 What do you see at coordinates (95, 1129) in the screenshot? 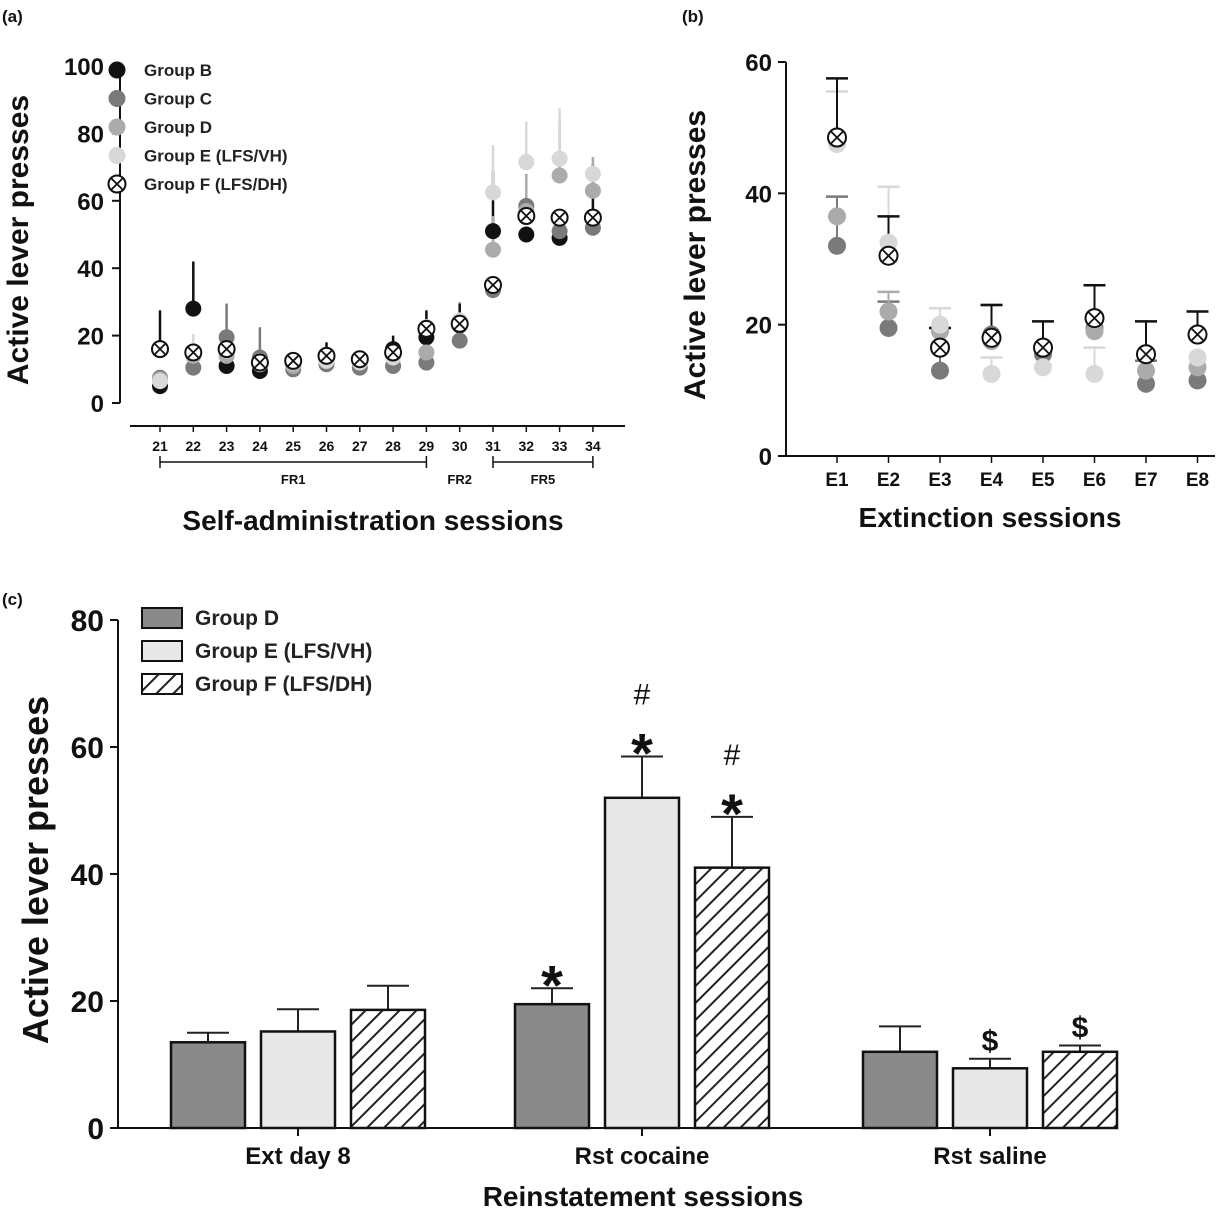
I see `panel-c-ytick-label: 0` at bounding box center [95, 1129].